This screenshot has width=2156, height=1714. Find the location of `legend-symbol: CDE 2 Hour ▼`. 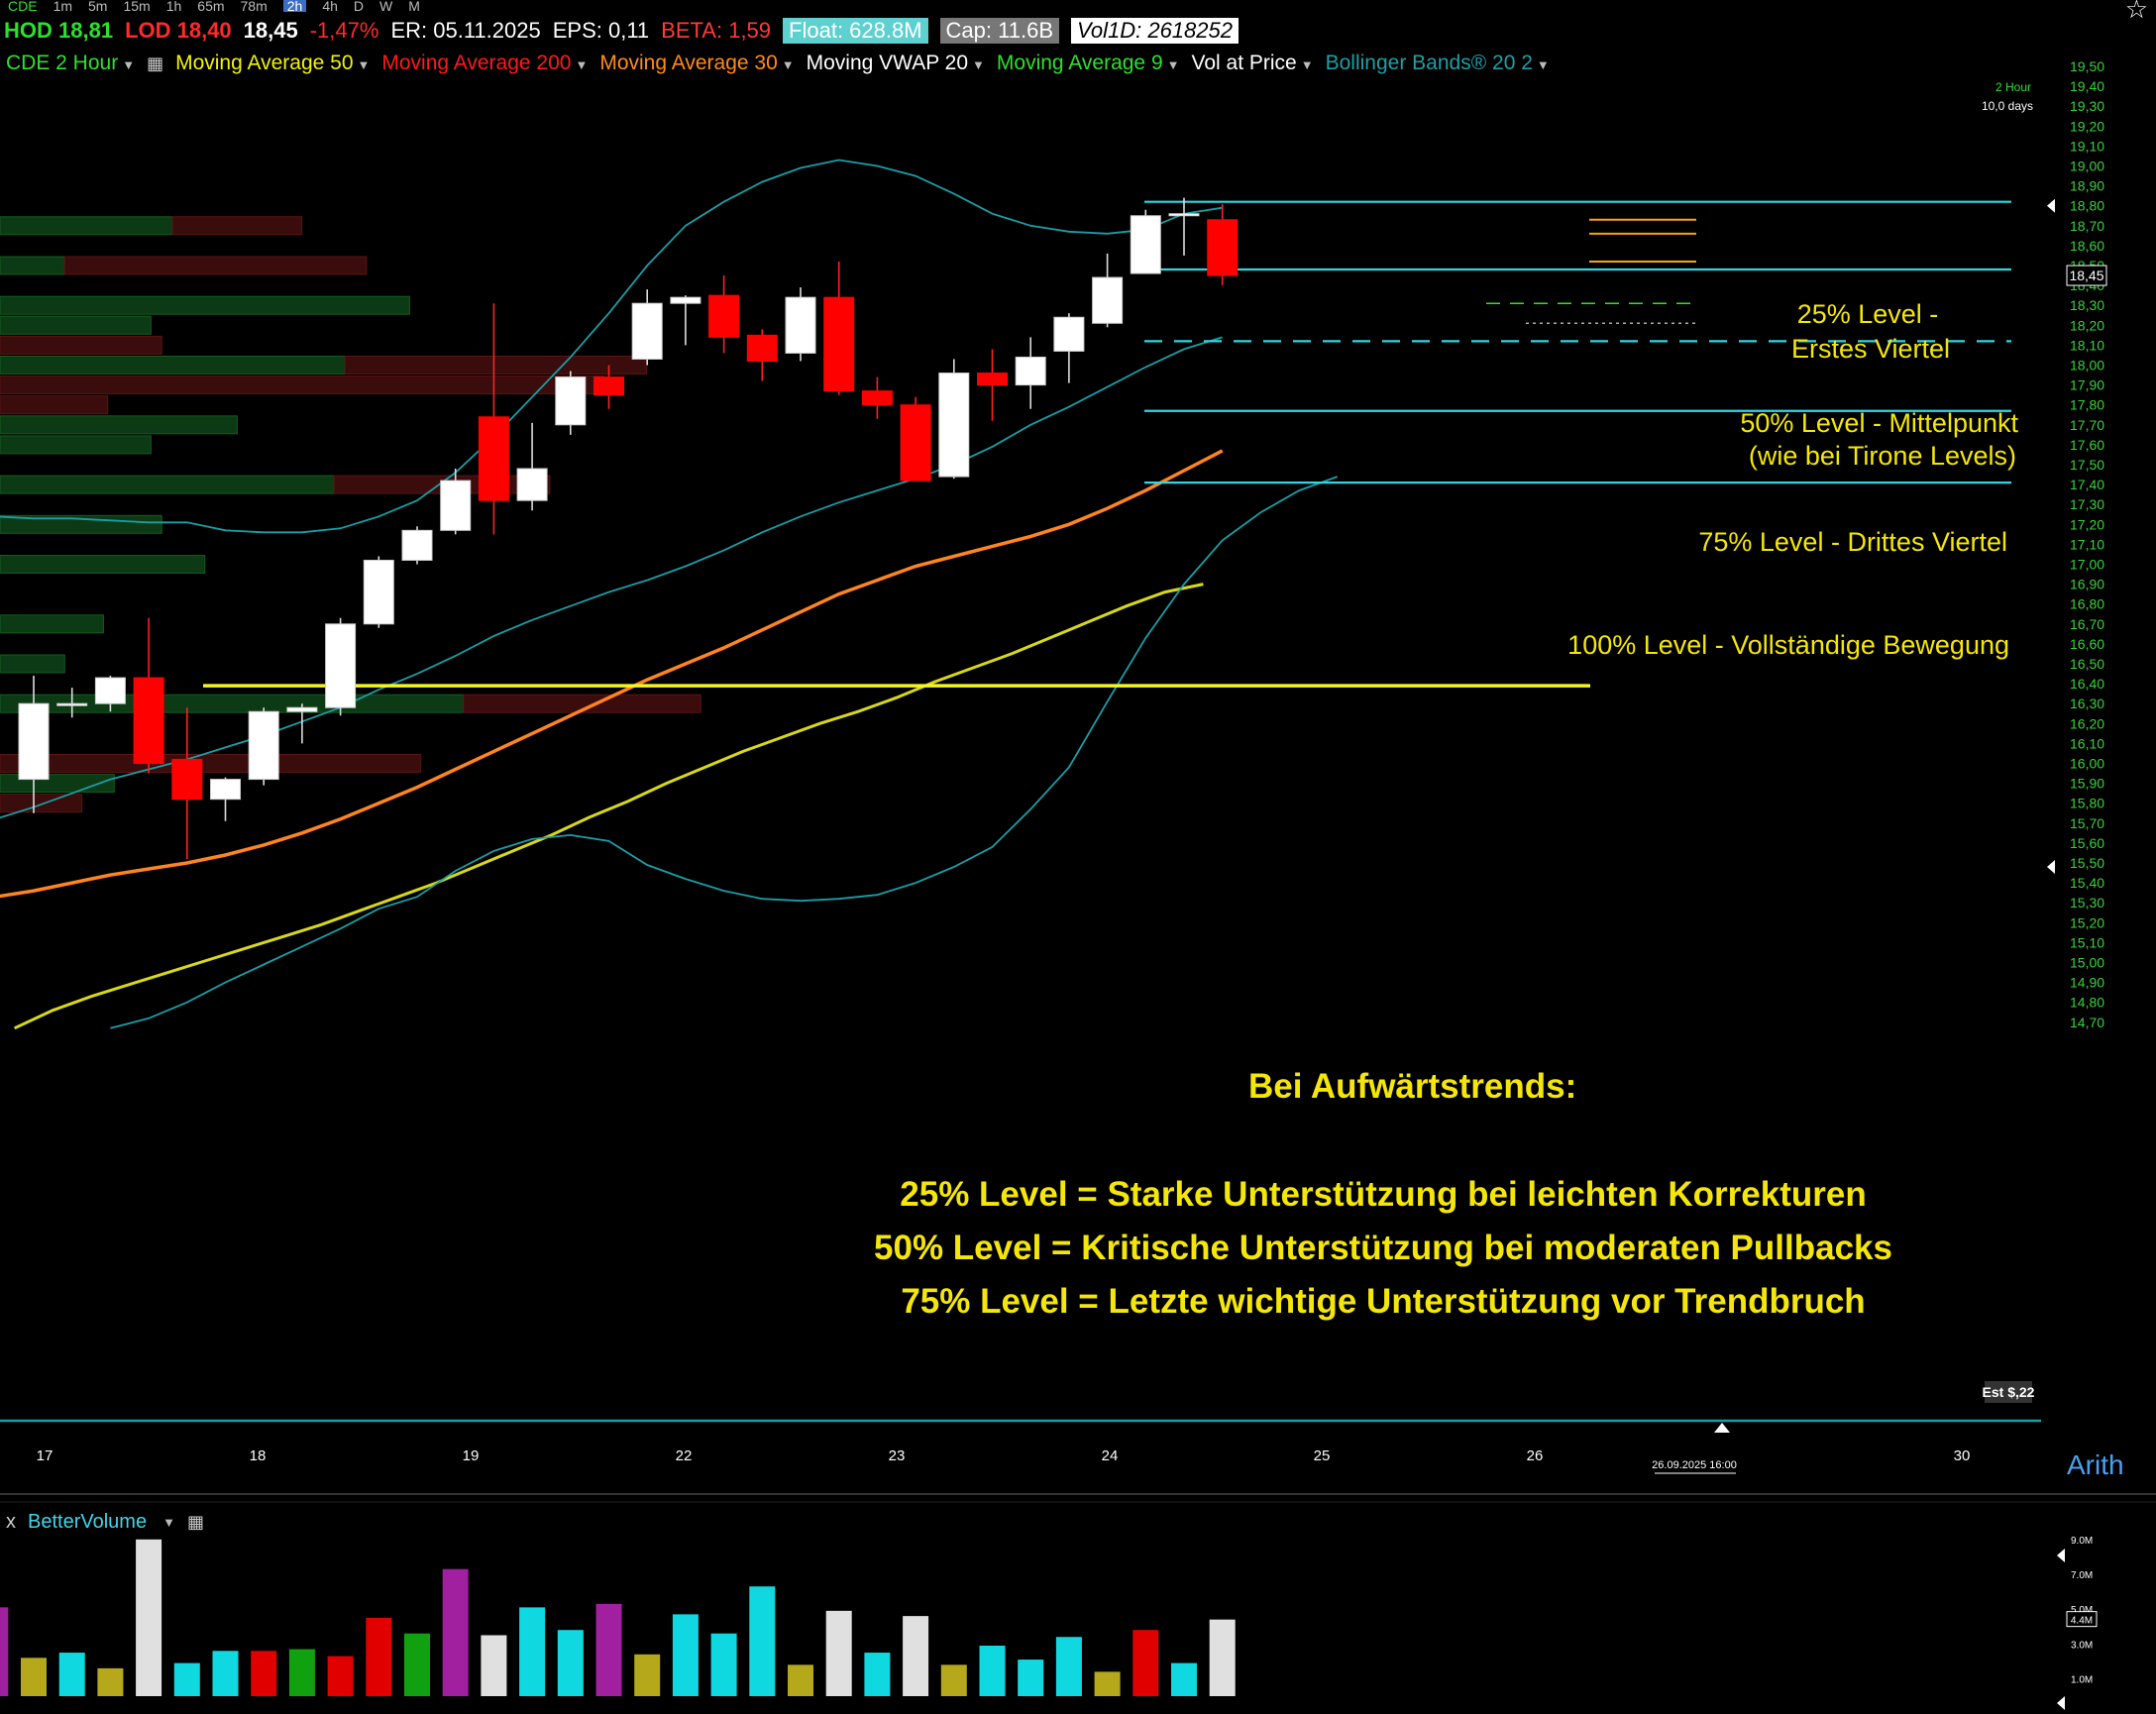

legend-symbol: CDE 2 Hour ▼ is located at coordinates (71, 63).